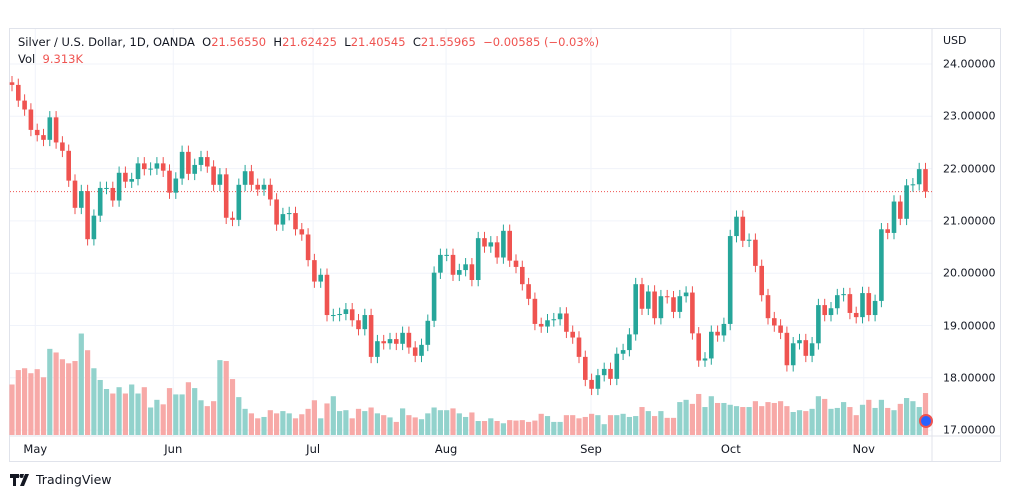  What do you see at coordinates (173, 449) in the screenshot?
I see `month-label: Jun` at bounding box center [173, 449].